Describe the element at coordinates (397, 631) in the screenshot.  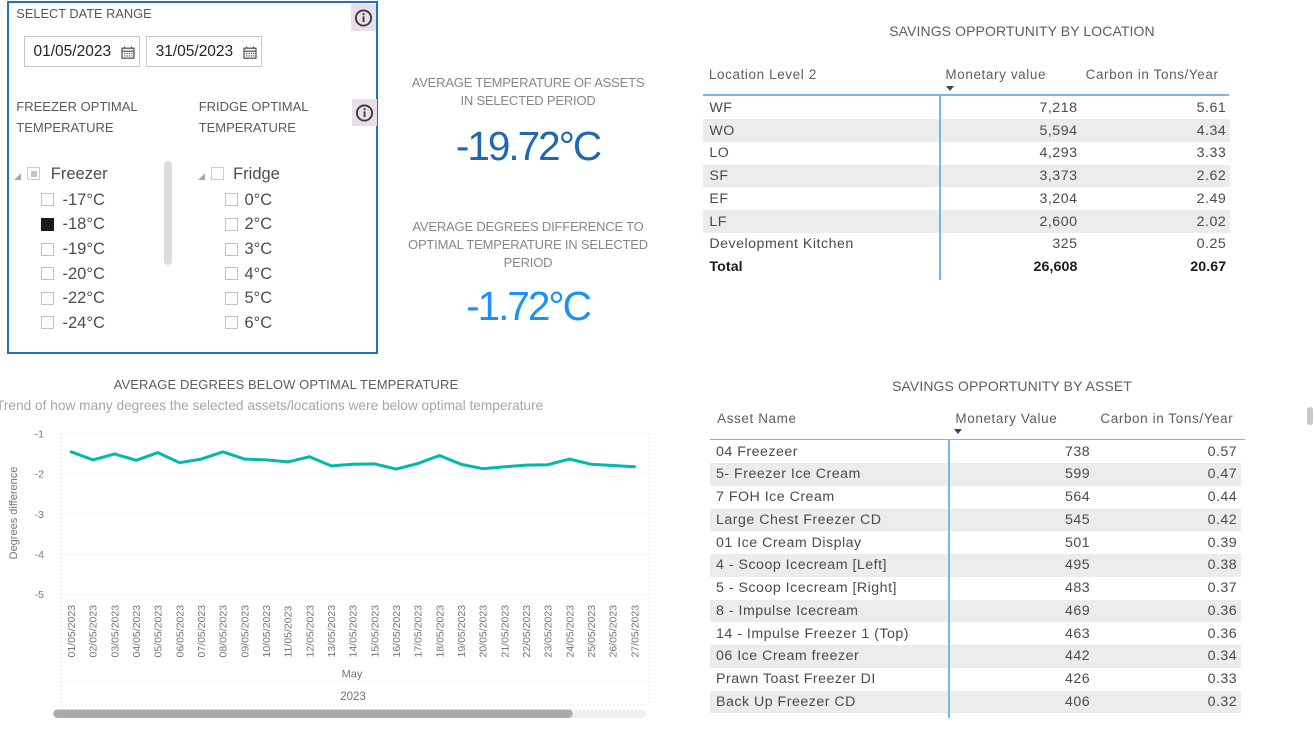
I see `svg-text: 16/05/2023` at that location.